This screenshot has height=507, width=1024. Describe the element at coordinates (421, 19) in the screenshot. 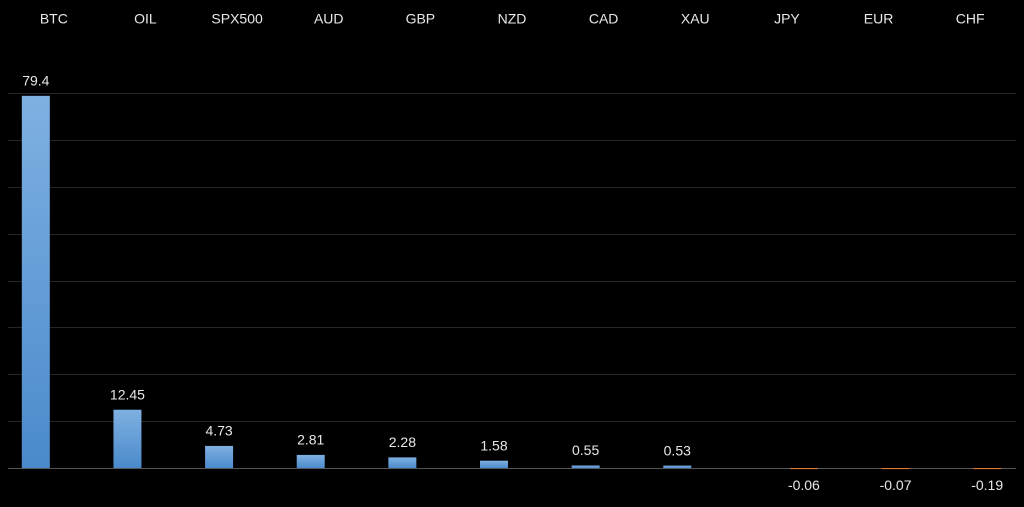

I see `x-tick-label: GBP` at that location.